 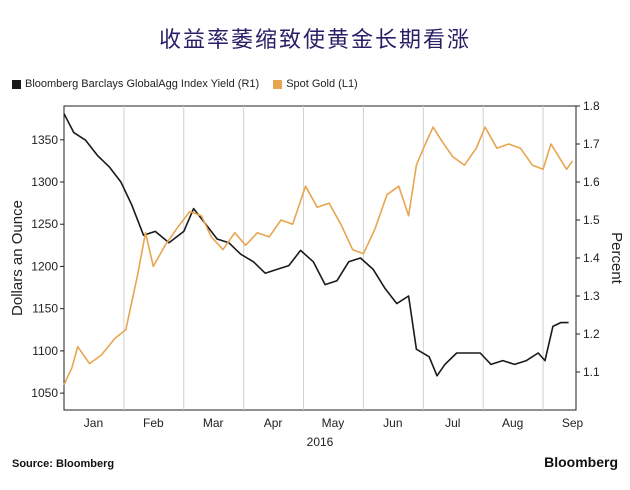 I want to click on left-axis-label: Dollars an Ounce, so click(x=17, y=258).